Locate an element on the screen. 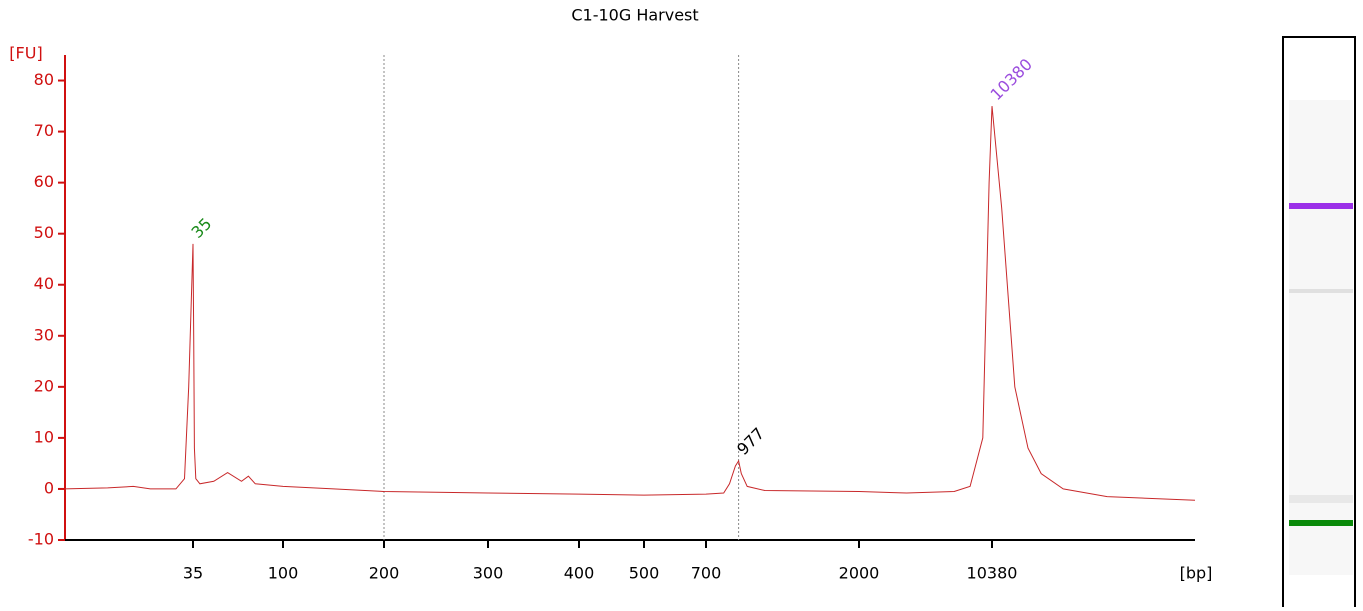  y-tick-label: 20 is located at coordinates (44, 385).